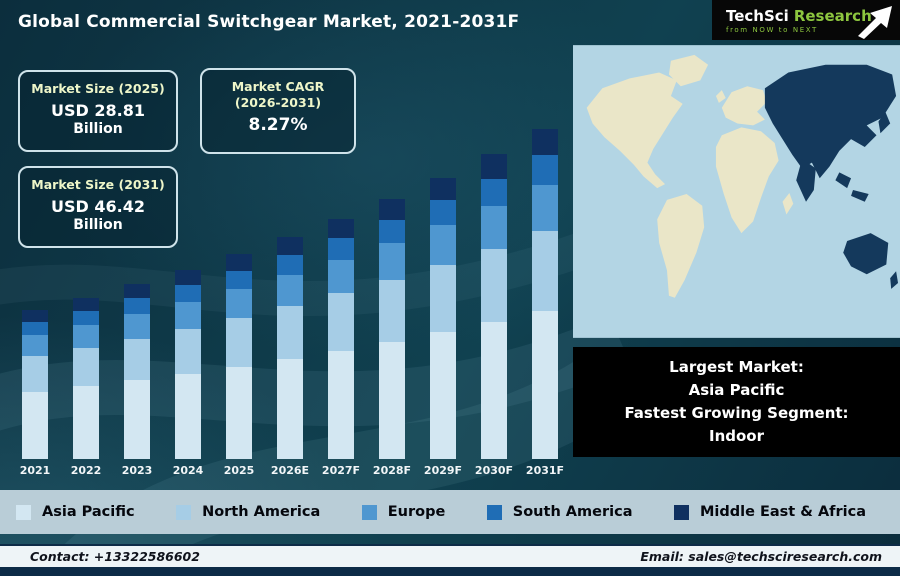 The image size is (900, 576). Describe the element at coordinates (843, 180) in the screenshot. I see `map-sea-highlight` at that location.